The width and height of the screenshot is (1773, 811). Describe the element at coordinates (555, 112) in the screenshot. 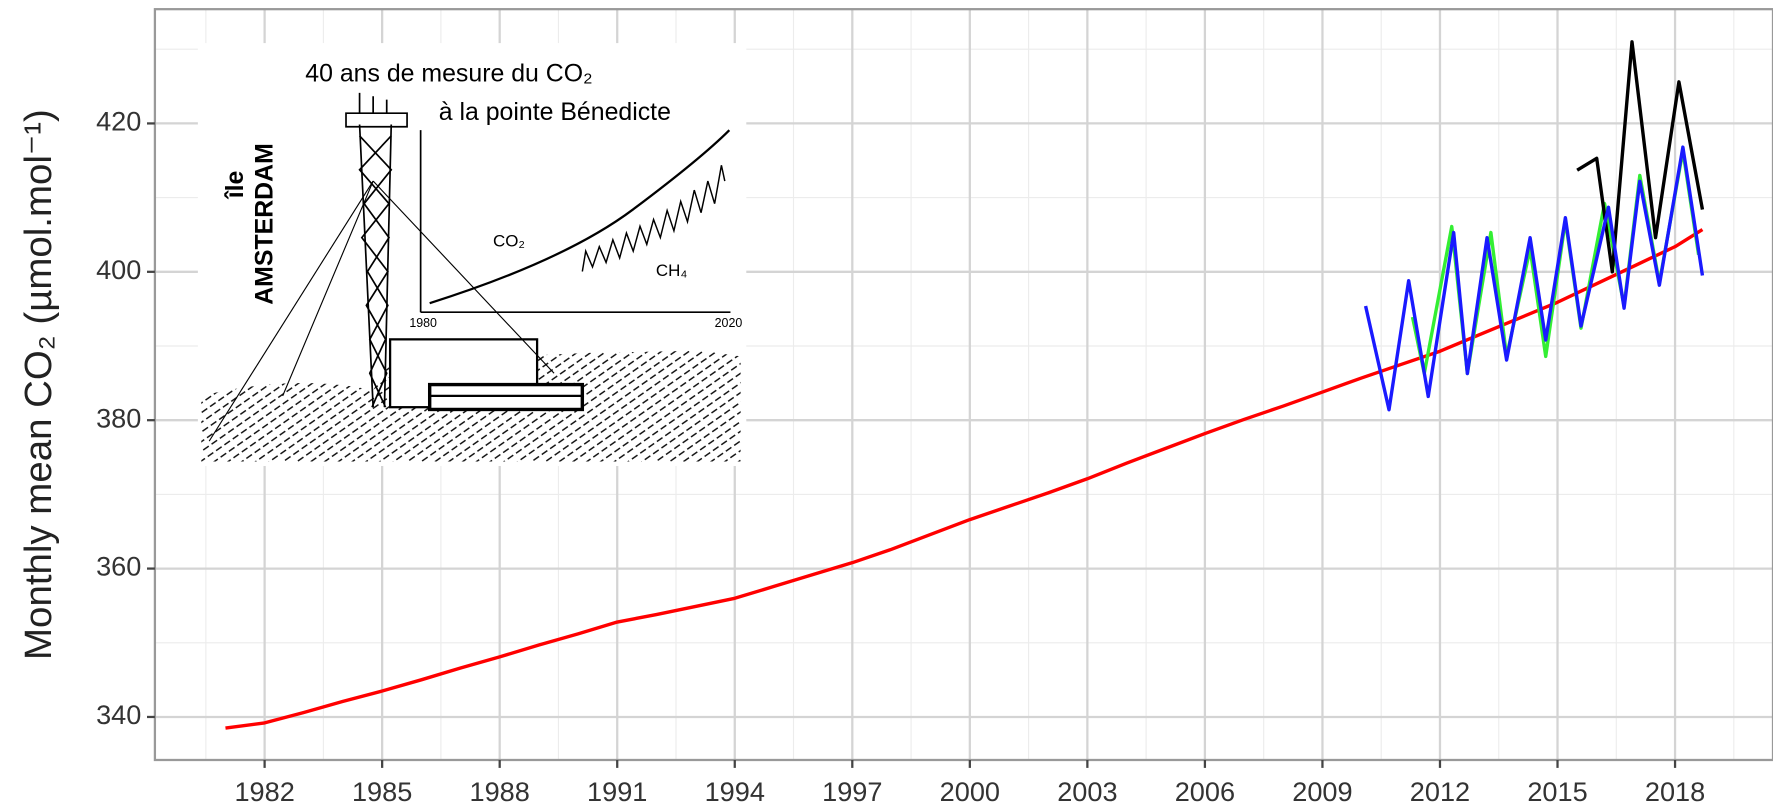

I see `inset-subtitle: à la pointe Bénedicte` at that location.